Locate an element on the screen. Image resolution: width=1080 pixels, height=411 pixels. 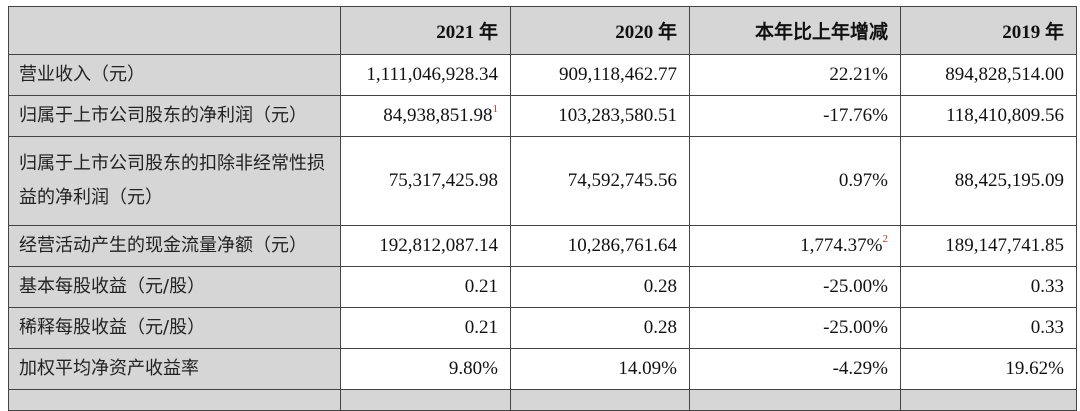
row-label: 归属于上市公司股东的扣除非经常性损益的净利润（元） is located at coordinates (174, 181).